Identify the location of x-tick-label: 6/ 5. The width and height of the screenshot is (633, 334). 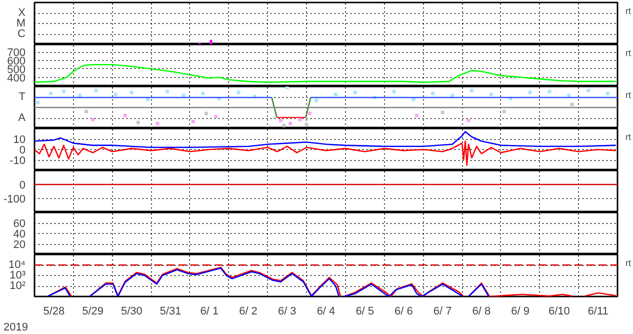
(365, 312).